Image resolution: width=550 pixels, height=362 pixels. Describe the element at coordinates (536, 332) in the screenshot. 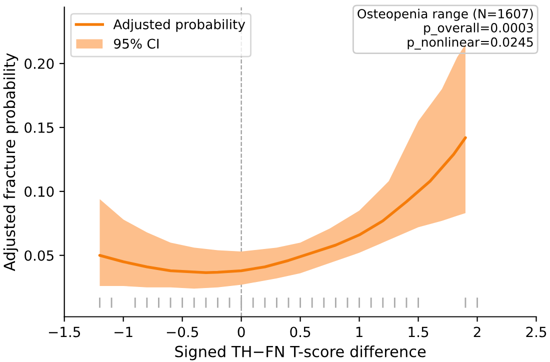

I see `x-tick-label: 2.5` at that location.